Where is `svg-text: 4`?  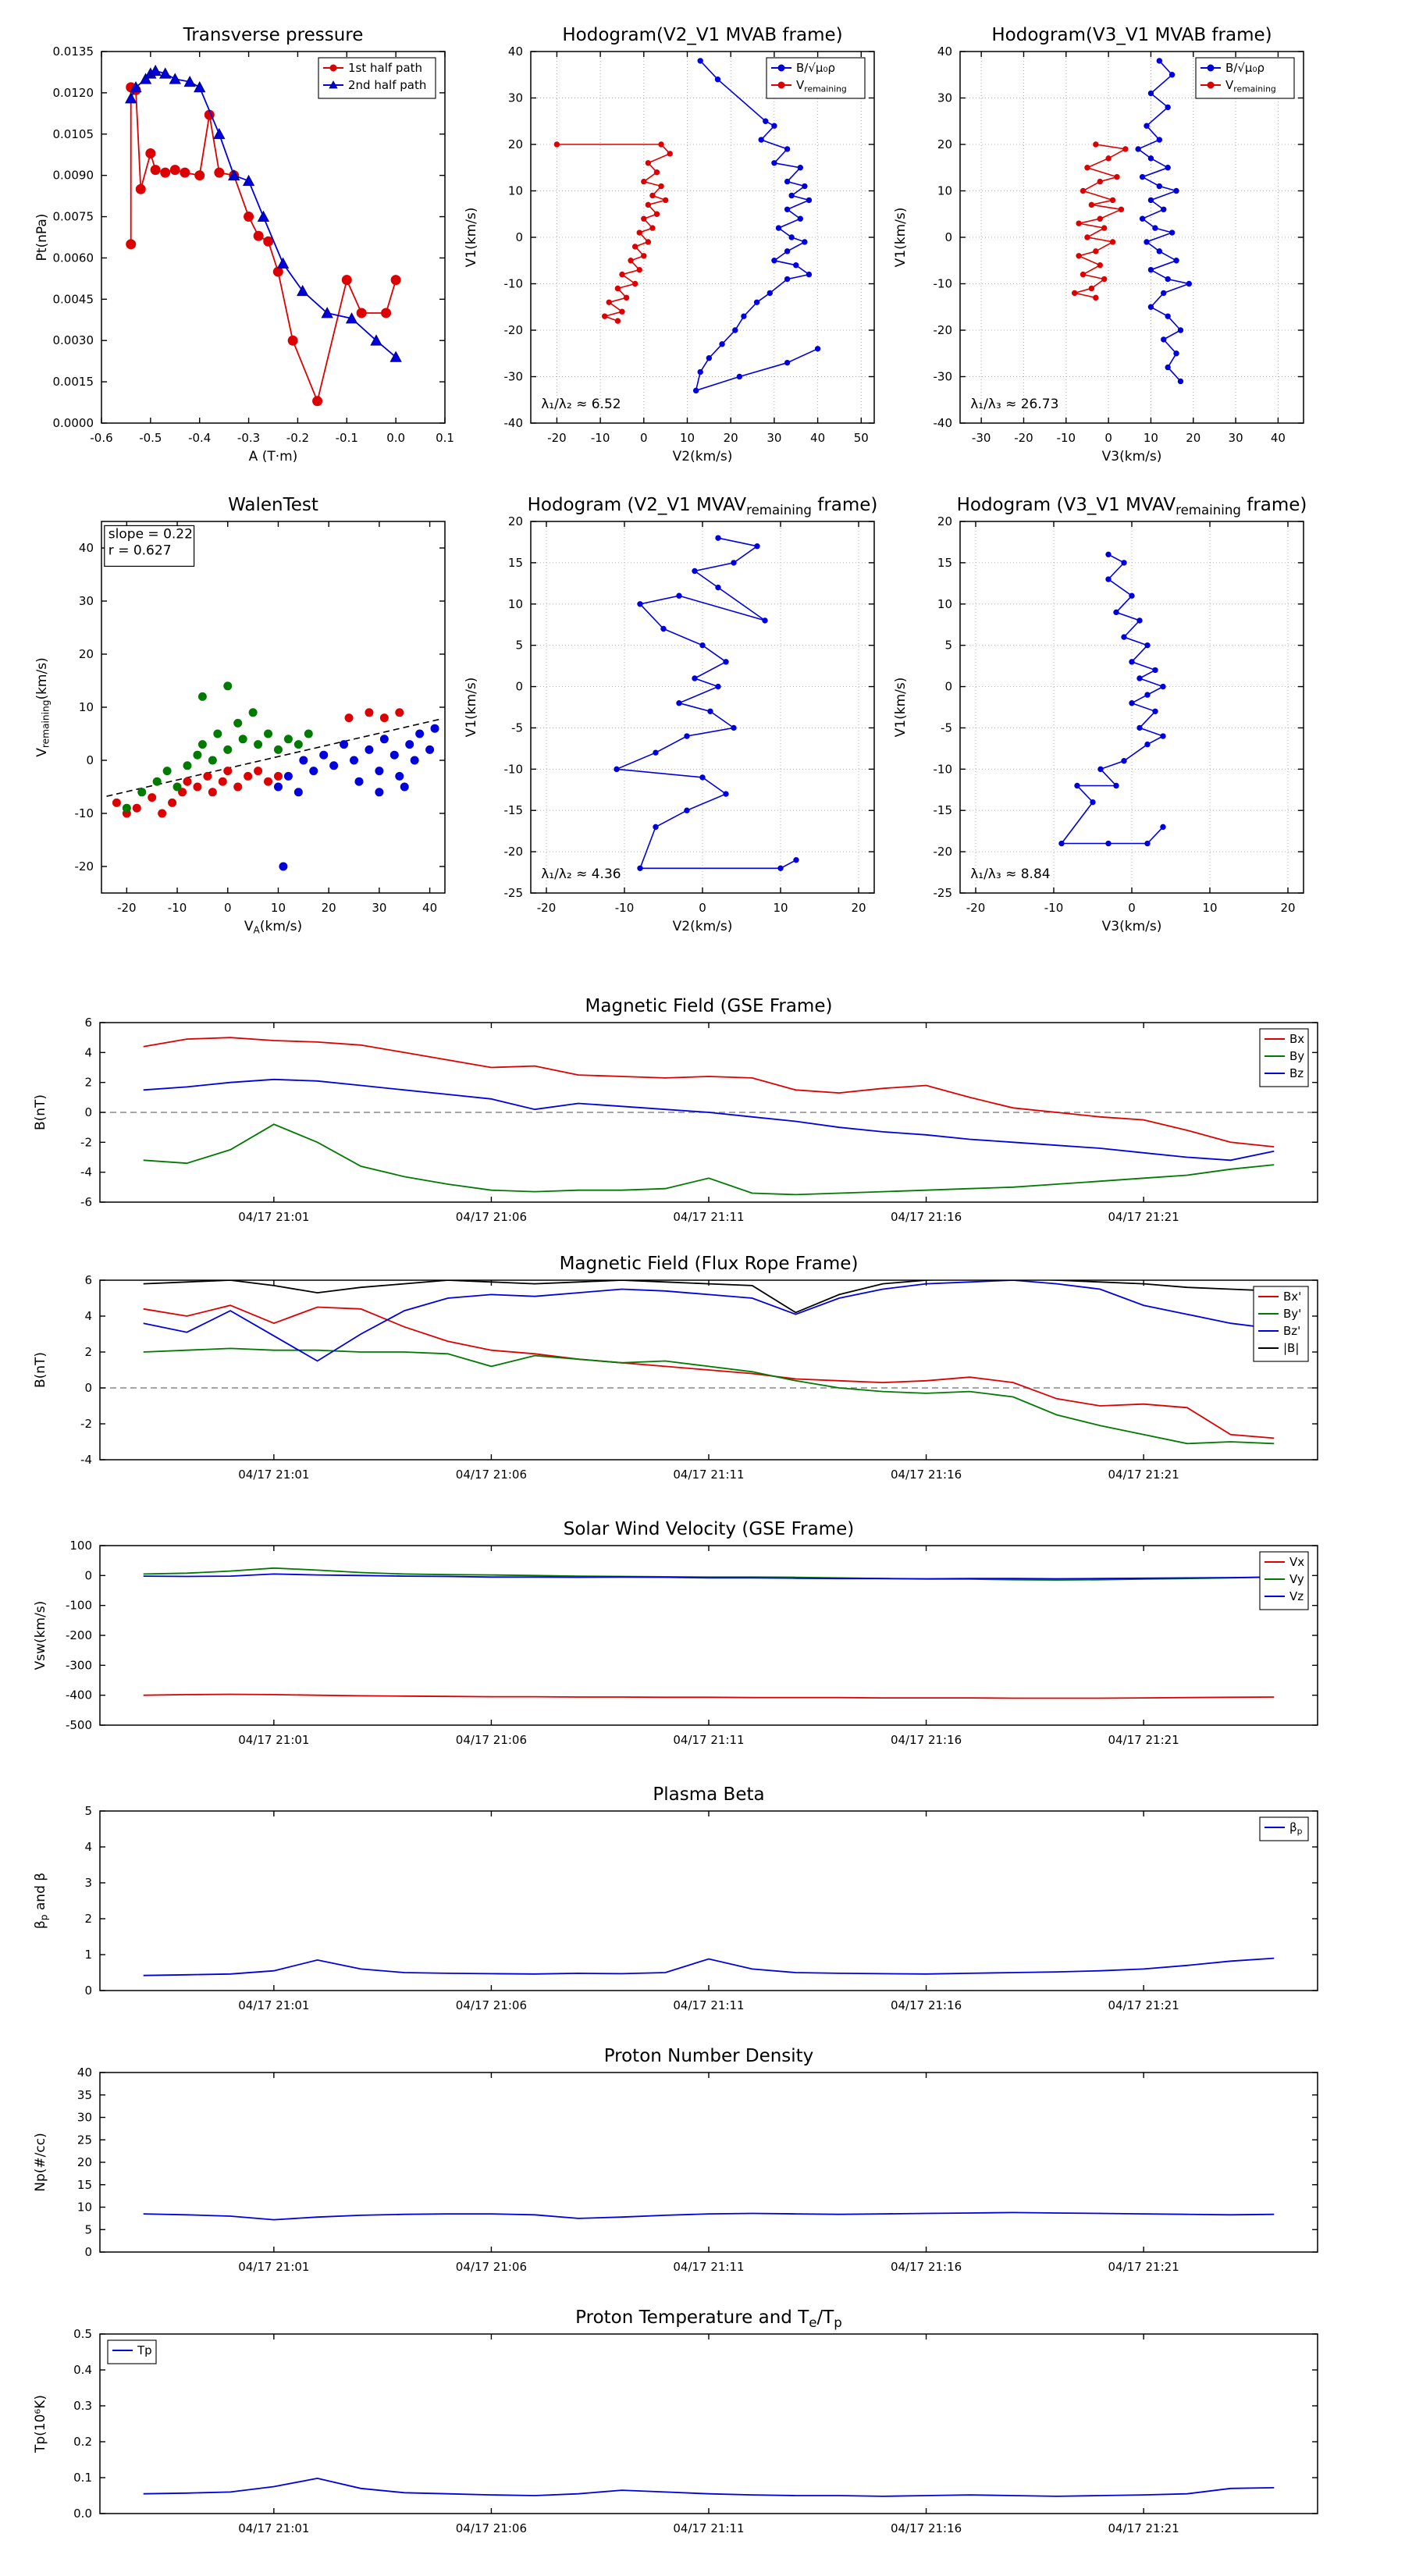 svg-text: 4 is located at coordinates (88, 1847).